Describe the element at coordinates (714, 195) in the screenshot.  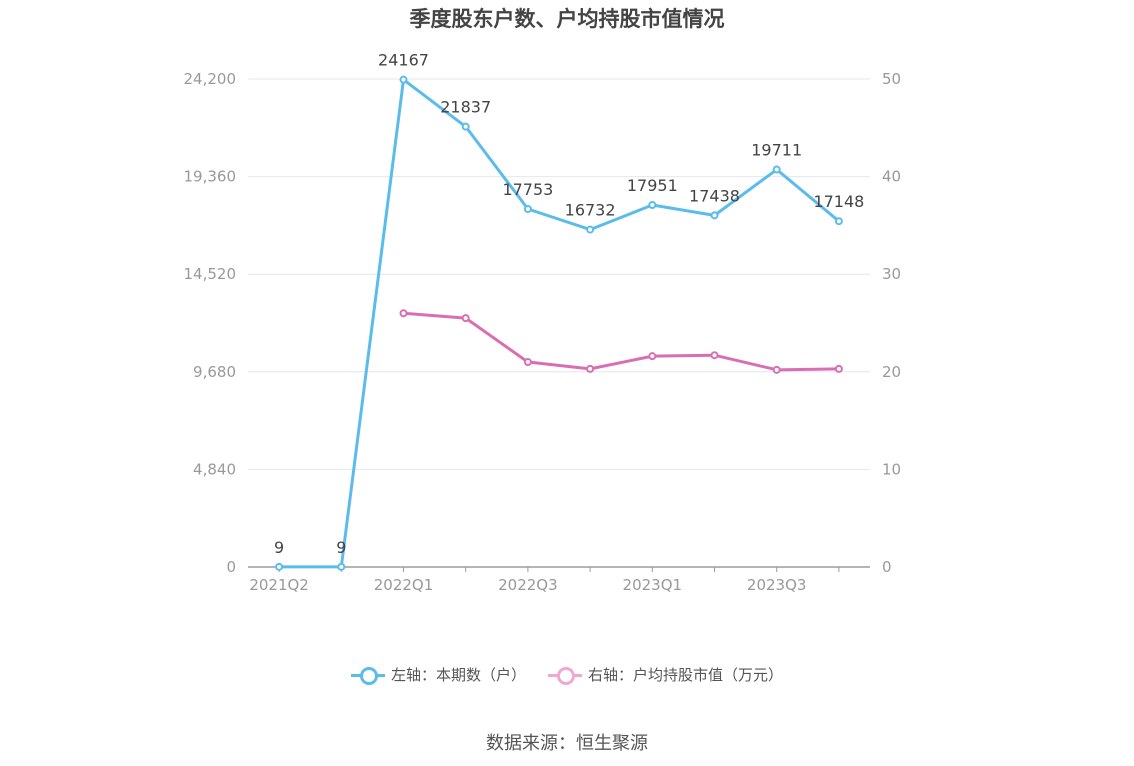
I see `data-label: 17438` at that location.